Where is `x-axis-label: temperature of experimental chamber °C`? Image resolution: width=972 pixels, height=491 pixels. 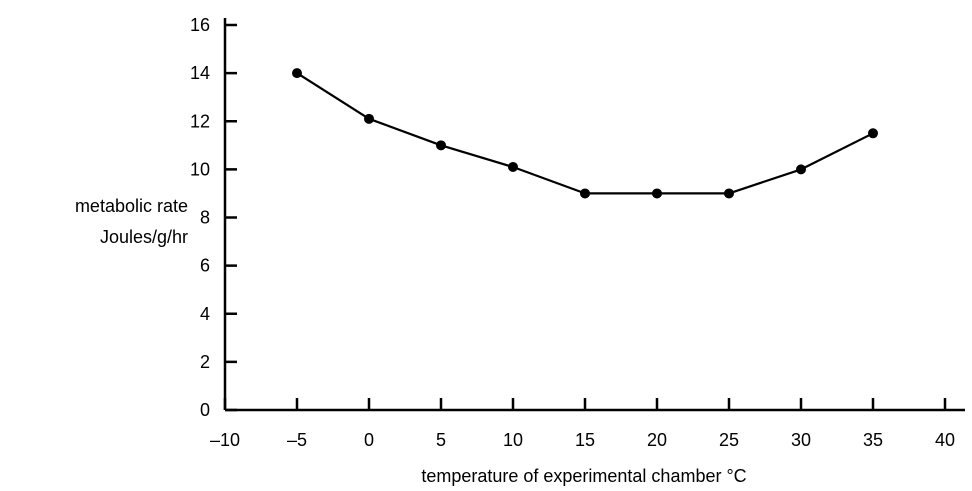 x-axis-label: temperature of experimental chamber °C is located at coordinates (583, 476).